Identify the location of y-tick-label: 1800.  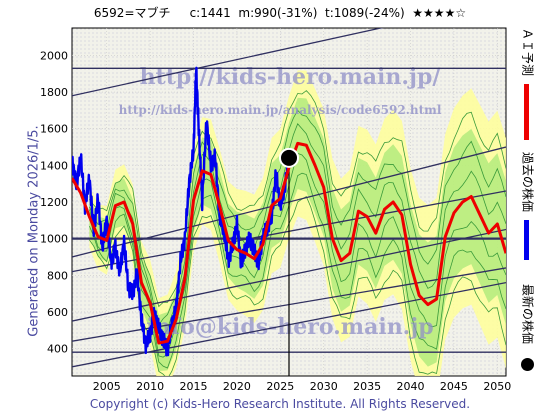
(54, 92).